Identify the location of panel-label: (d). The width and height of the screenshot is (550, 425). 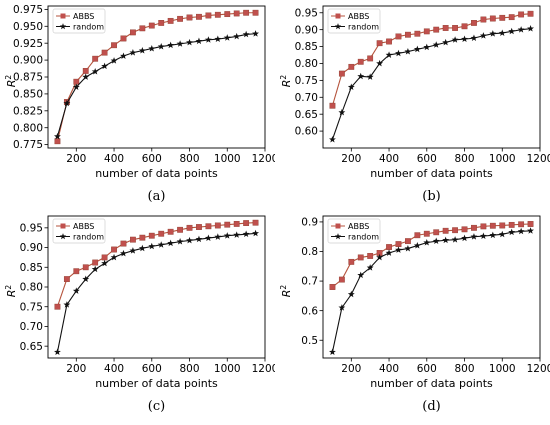
(431, 406).